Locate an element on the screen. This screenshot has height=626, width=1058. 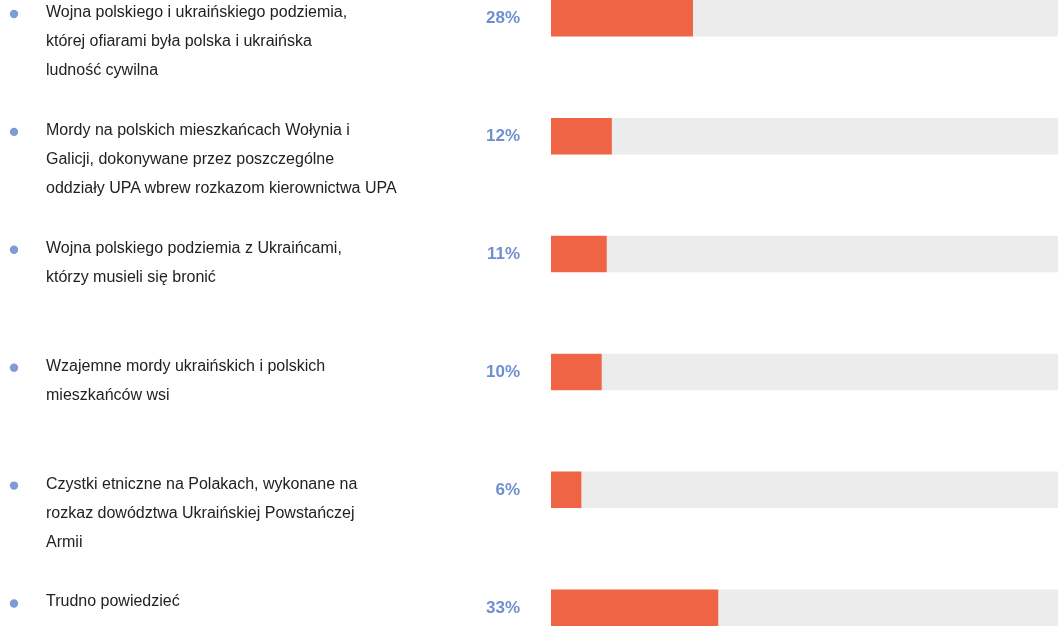
data-label: 11% is located at coordinates (503, 254).